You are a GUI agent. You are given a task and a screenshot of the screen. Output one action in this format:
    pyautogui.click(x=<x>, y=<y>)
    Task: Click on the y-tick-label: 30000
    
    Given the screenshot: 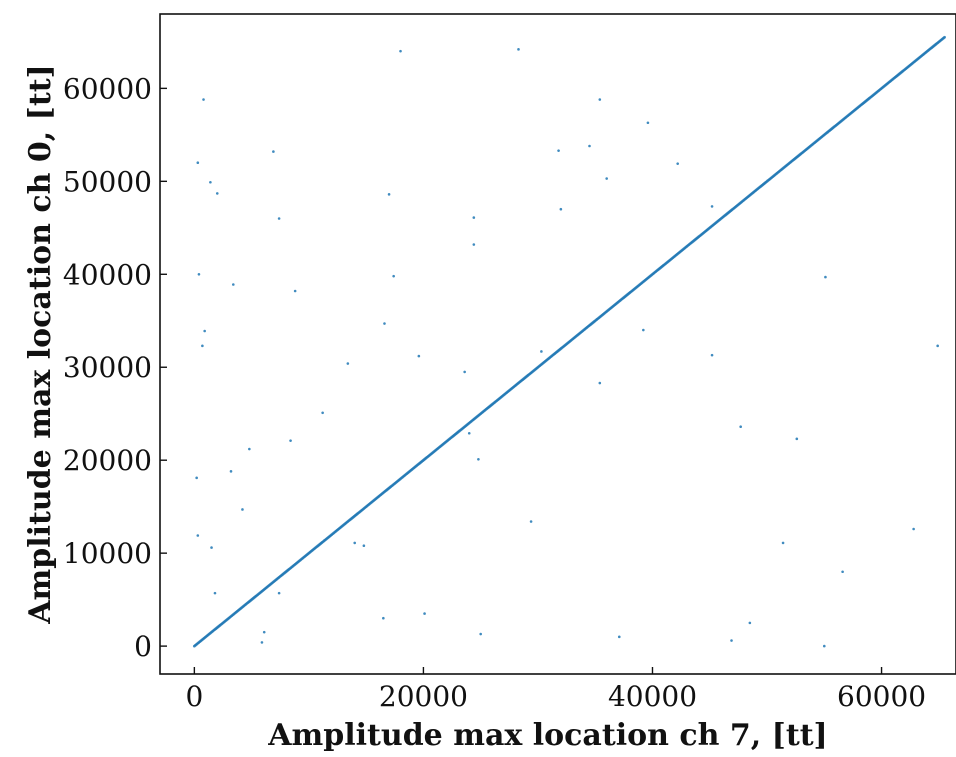 What is the action you would take?
    pyautogui.click(x=107, y=367)
    